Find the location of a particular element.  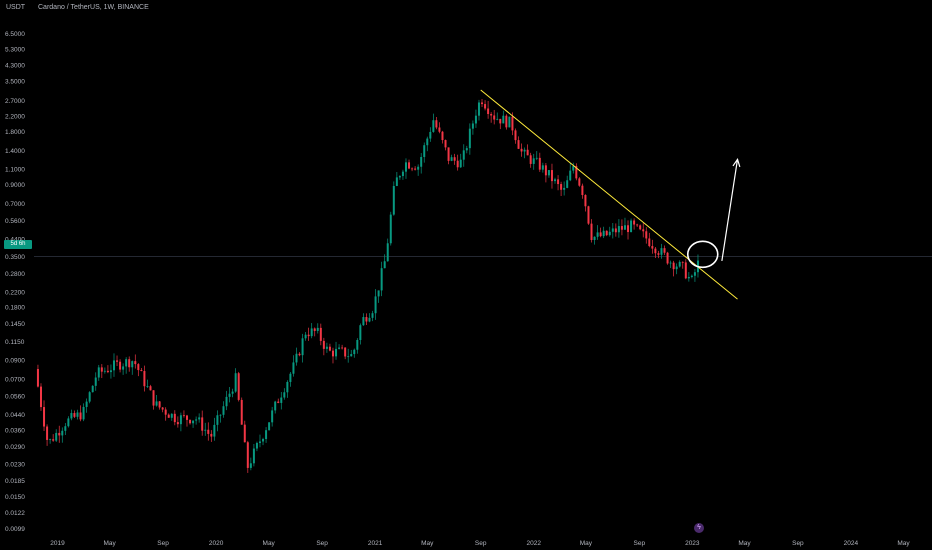

price-tick-label: 0.0560 is located at coordinates (15, 397).